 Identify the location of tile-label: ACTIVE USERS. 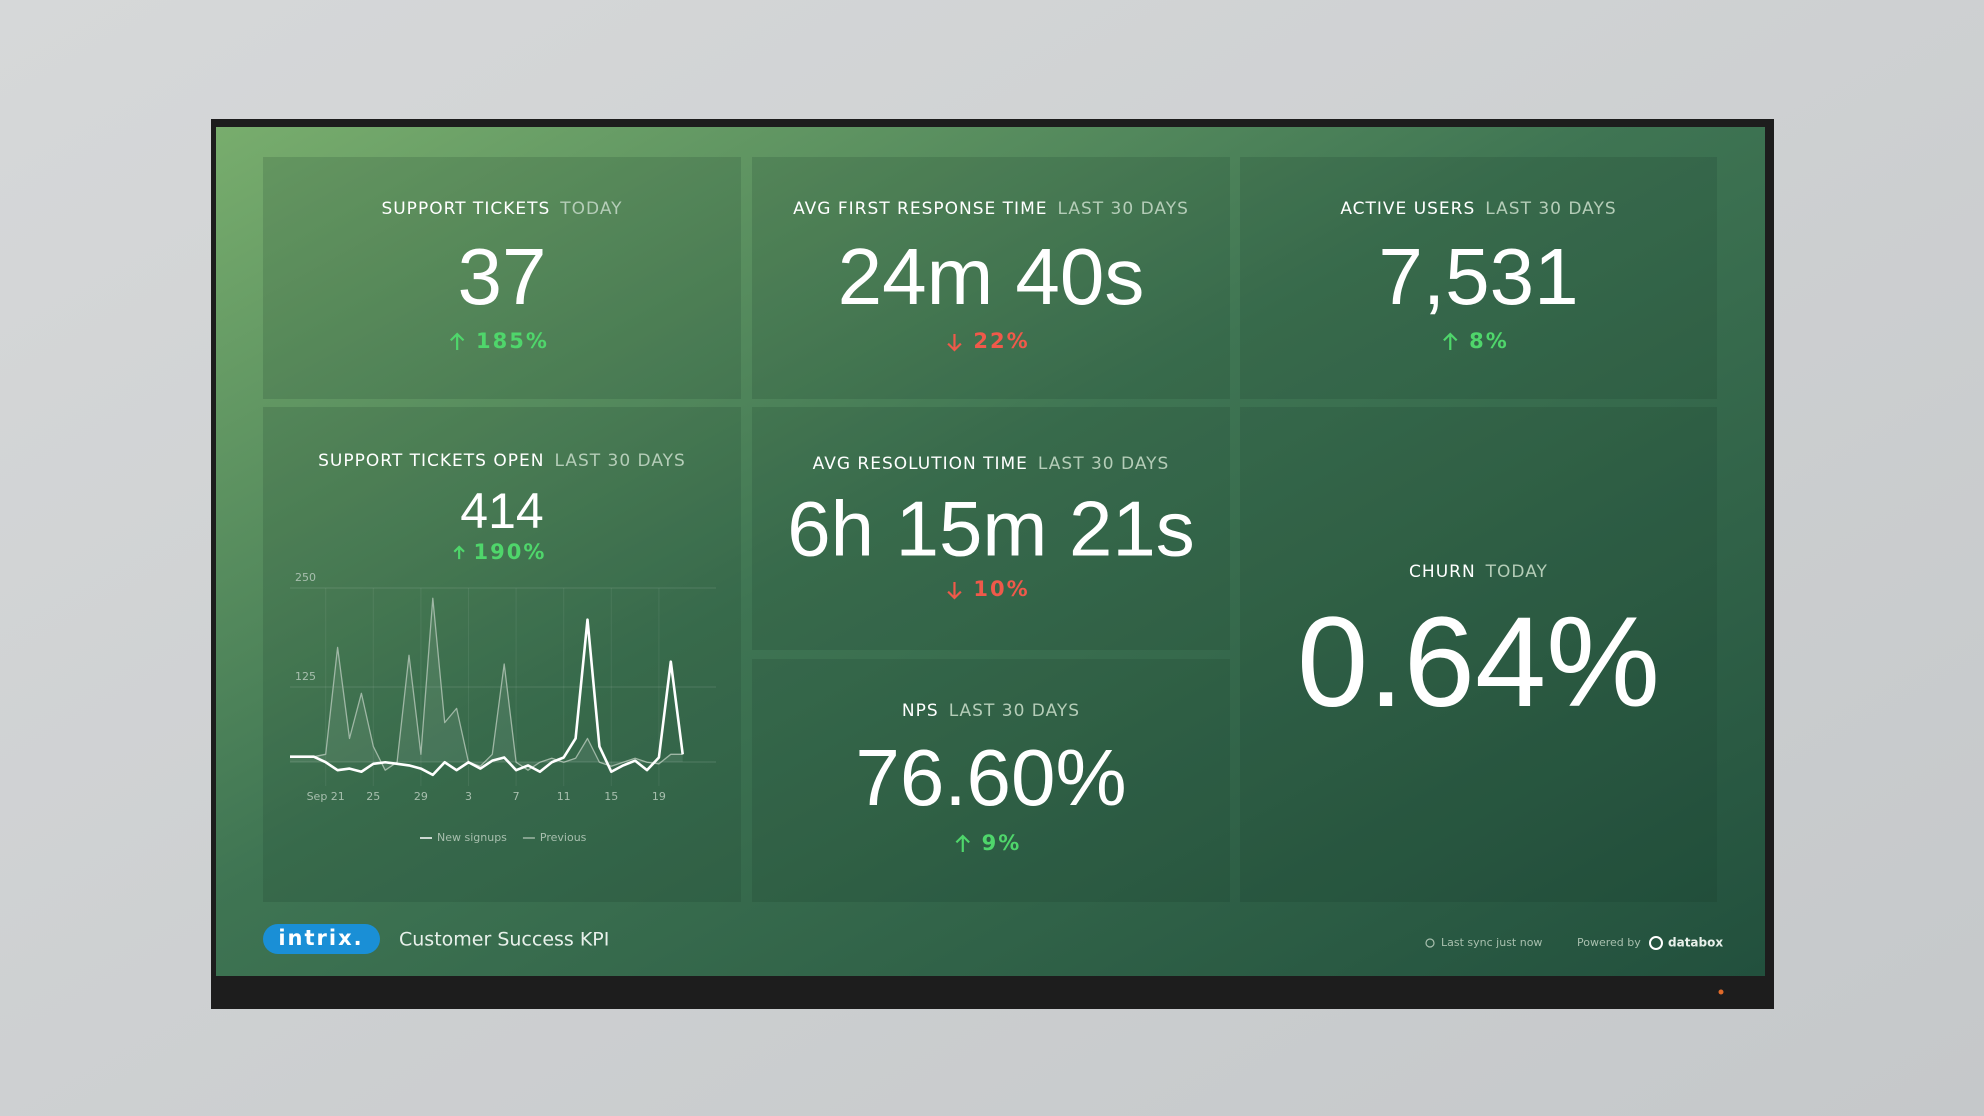
(1407, 209).